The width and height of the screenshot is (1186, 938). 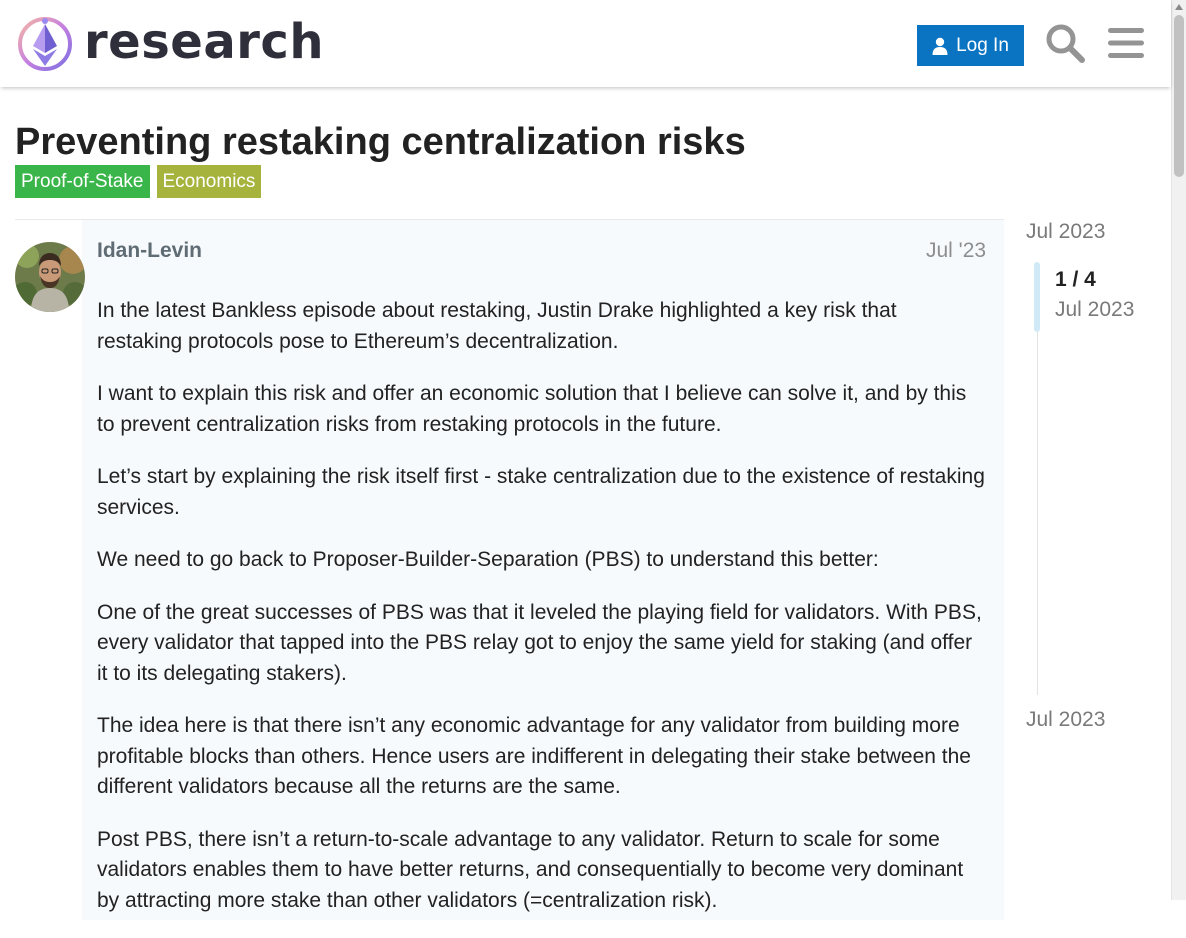 I want to click on user-icon, so click(x=940, y=46).